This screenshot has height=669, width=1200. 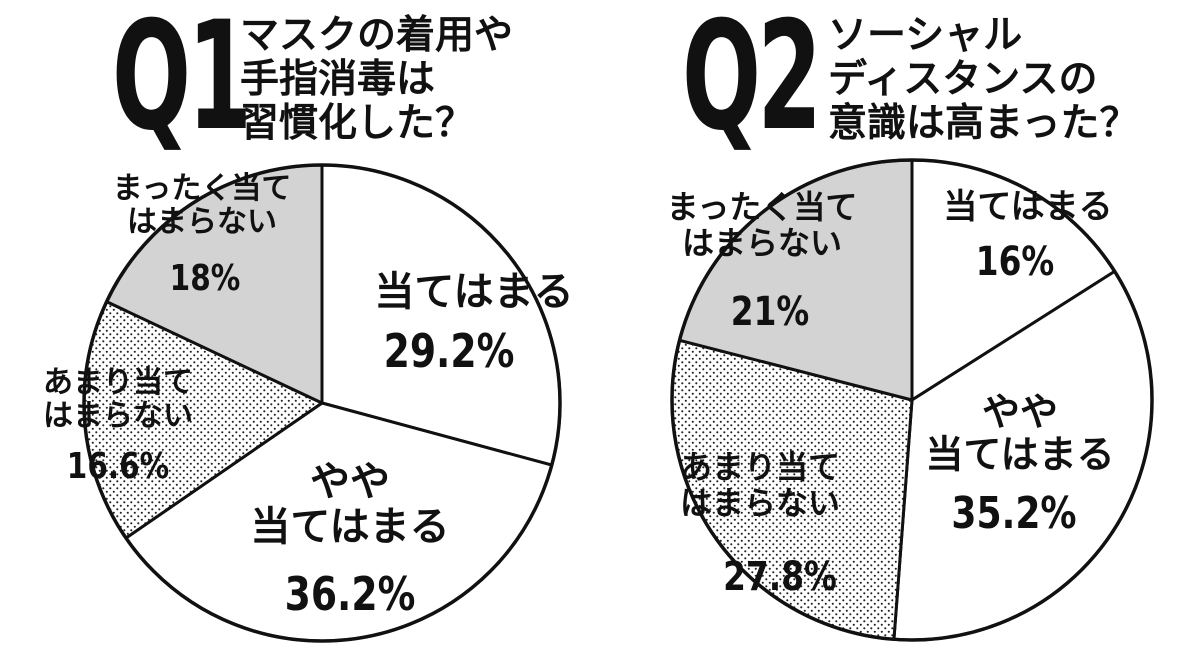 I want to click on slice-value-label: 35.2%, so click(x=1013, y=514).